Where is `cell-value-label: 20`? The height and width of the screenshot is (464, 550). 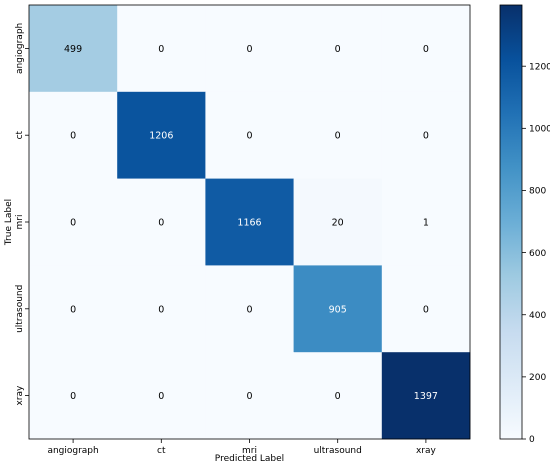
cell-value-label: 20 is located at coordinates (338, 223).